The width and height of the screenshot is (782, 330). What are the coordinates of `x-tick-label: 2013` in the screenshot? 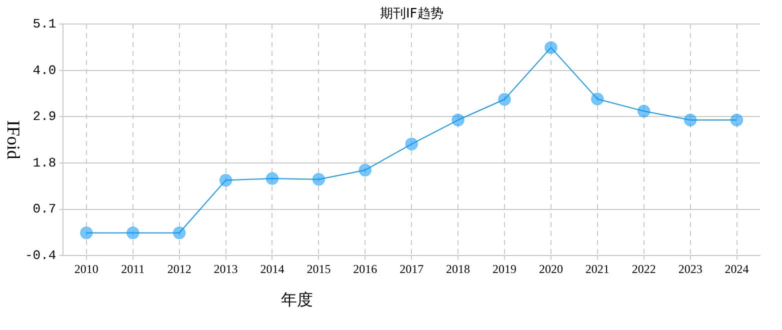 It's located at (226, 269).